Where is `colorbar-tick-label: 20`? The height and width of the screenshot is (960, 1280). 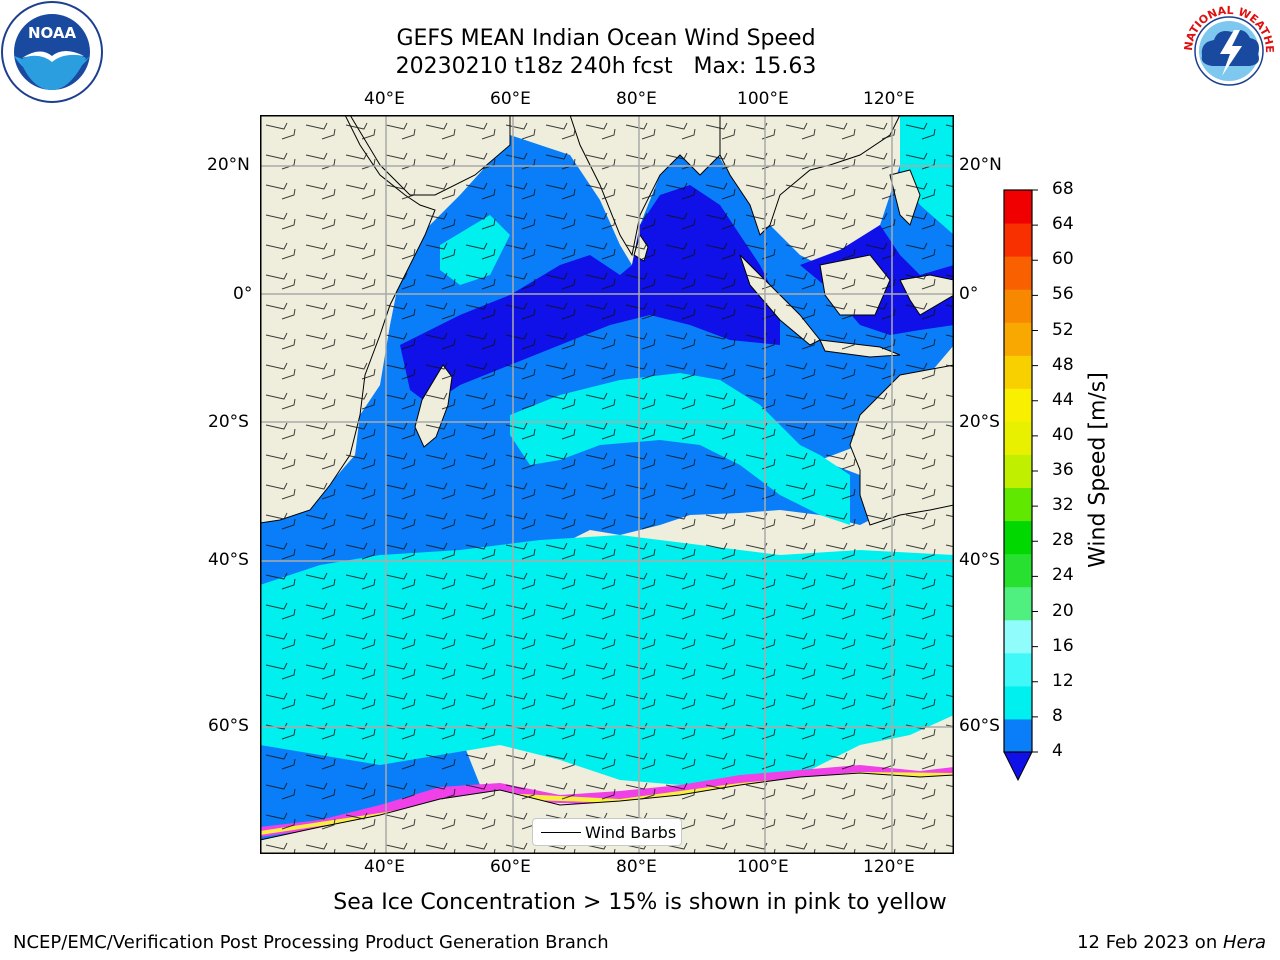 colorbar-tick-label: 20 is located at coordinates (1063, 610).